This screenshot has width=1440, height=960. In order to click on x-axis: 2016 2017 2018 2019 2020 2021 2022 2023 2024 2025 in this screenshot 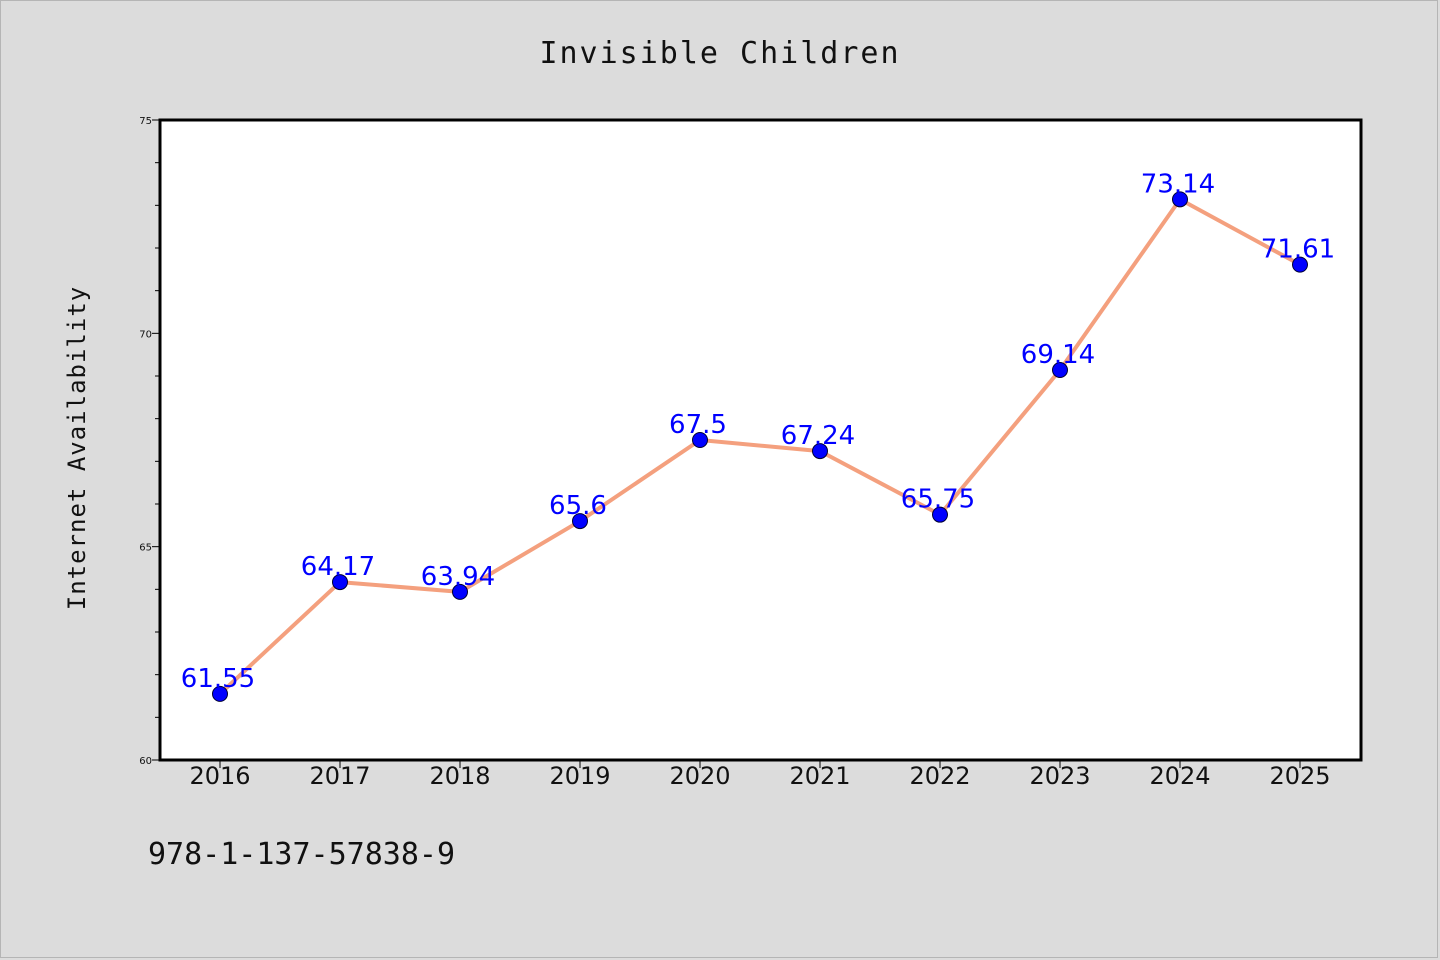, I will do `click(760, 775)`.